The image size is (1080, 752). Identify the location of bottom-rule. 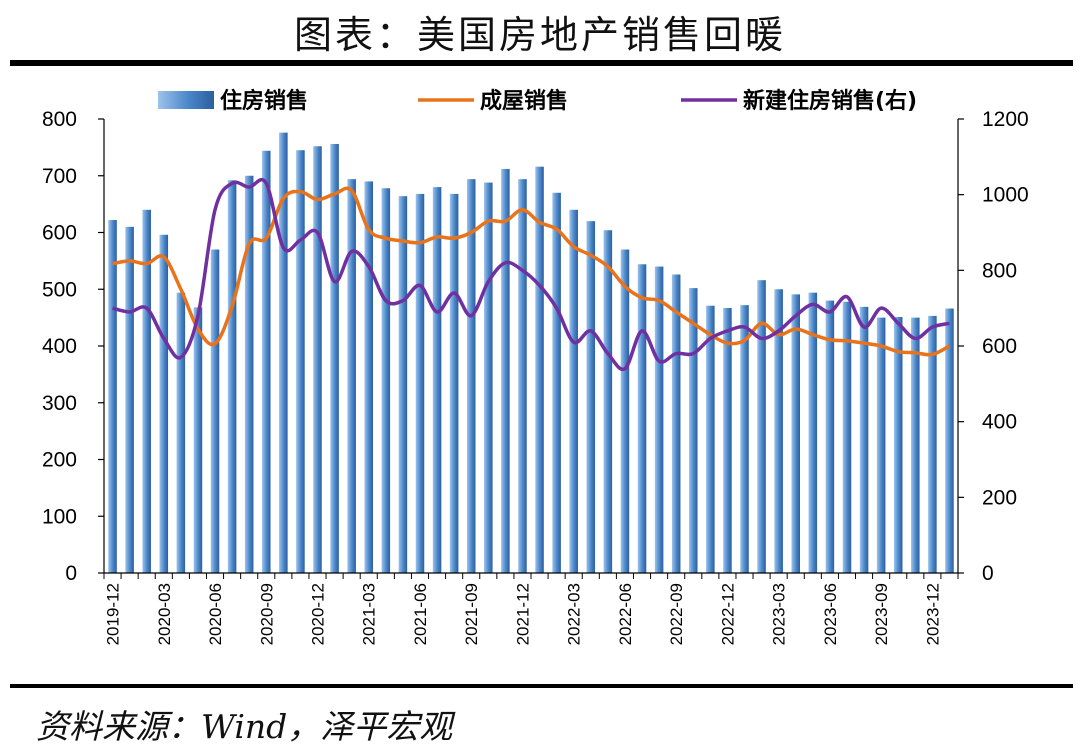
(541, 686).